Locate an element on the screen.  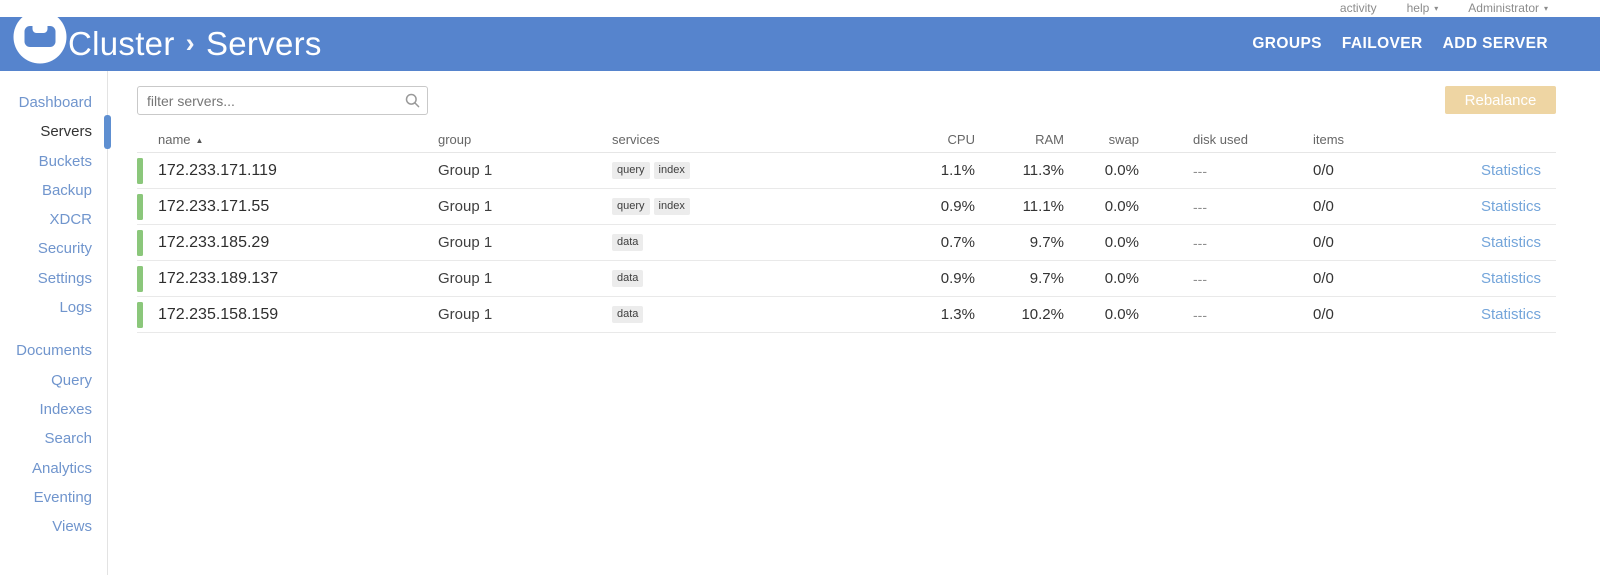
sidebar-item-label: Settings is located at coordinates (64, 278).